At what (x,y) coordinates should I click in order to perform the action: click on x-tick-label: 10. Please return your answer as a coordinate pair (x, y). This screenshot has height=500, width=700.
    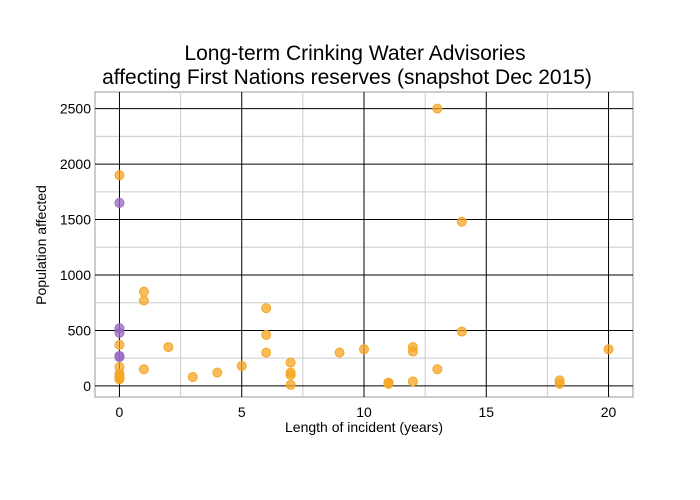
    Looking at the image, I should click on (364, 412).